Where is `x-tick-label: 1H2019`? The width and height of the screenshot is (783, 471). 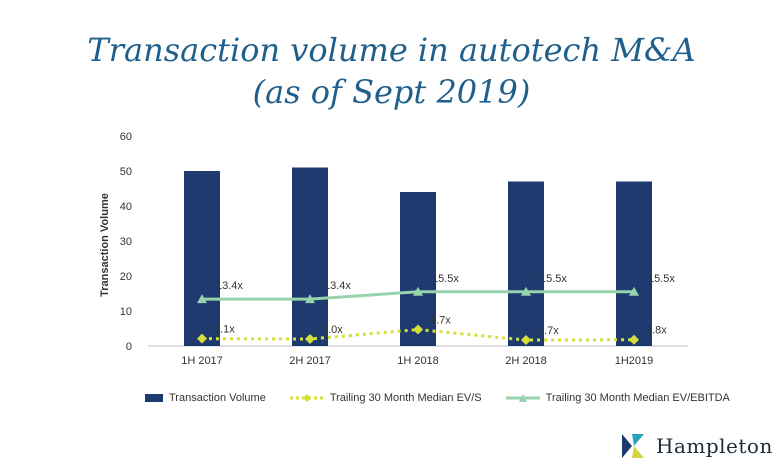
x-tick-label: 1H2019 is located at coordinates (634, 361).